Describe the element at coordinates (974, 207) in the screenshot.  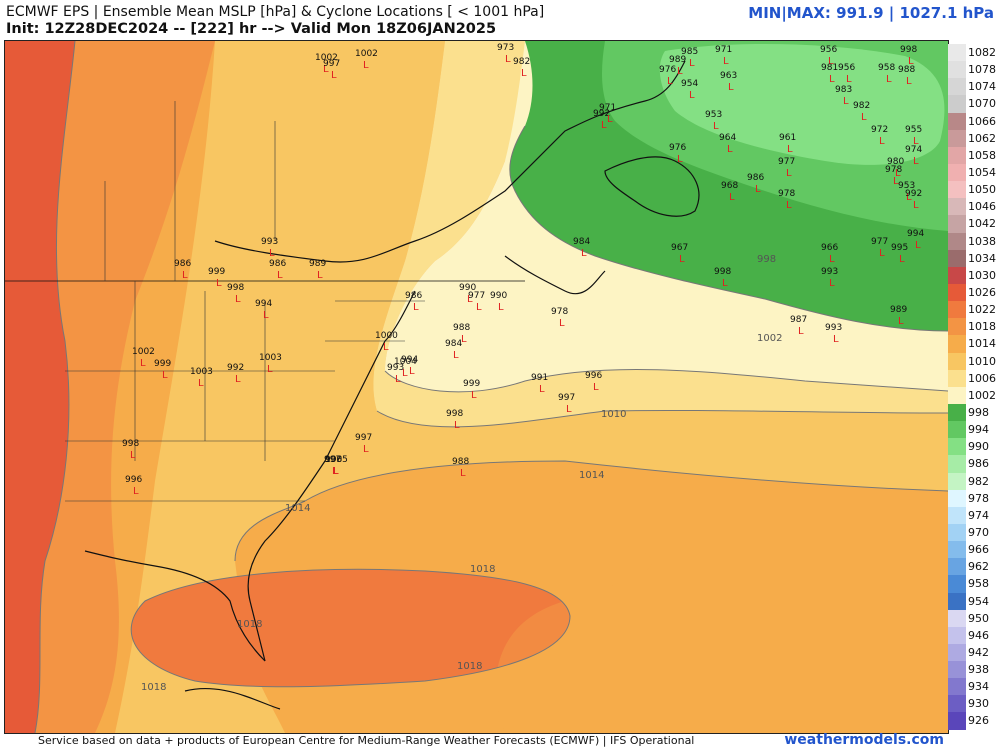
I see `colorbar-entry: 1046` at that location.